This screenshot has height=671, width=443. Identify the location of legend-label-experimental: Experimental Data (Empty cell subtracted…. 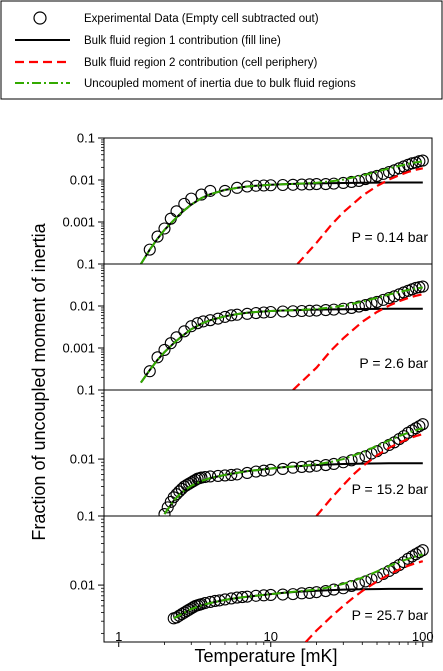
(201, 19).